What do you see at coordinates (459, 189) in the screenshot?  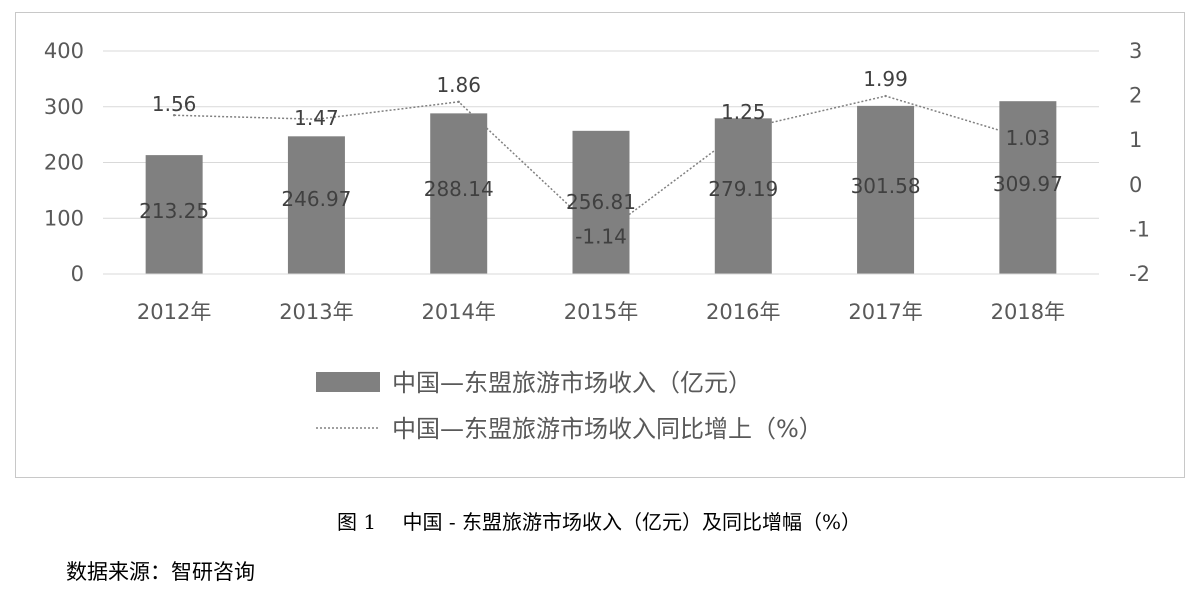 I see `bar-data-label: 288.14` at bounding box center [459, 189].